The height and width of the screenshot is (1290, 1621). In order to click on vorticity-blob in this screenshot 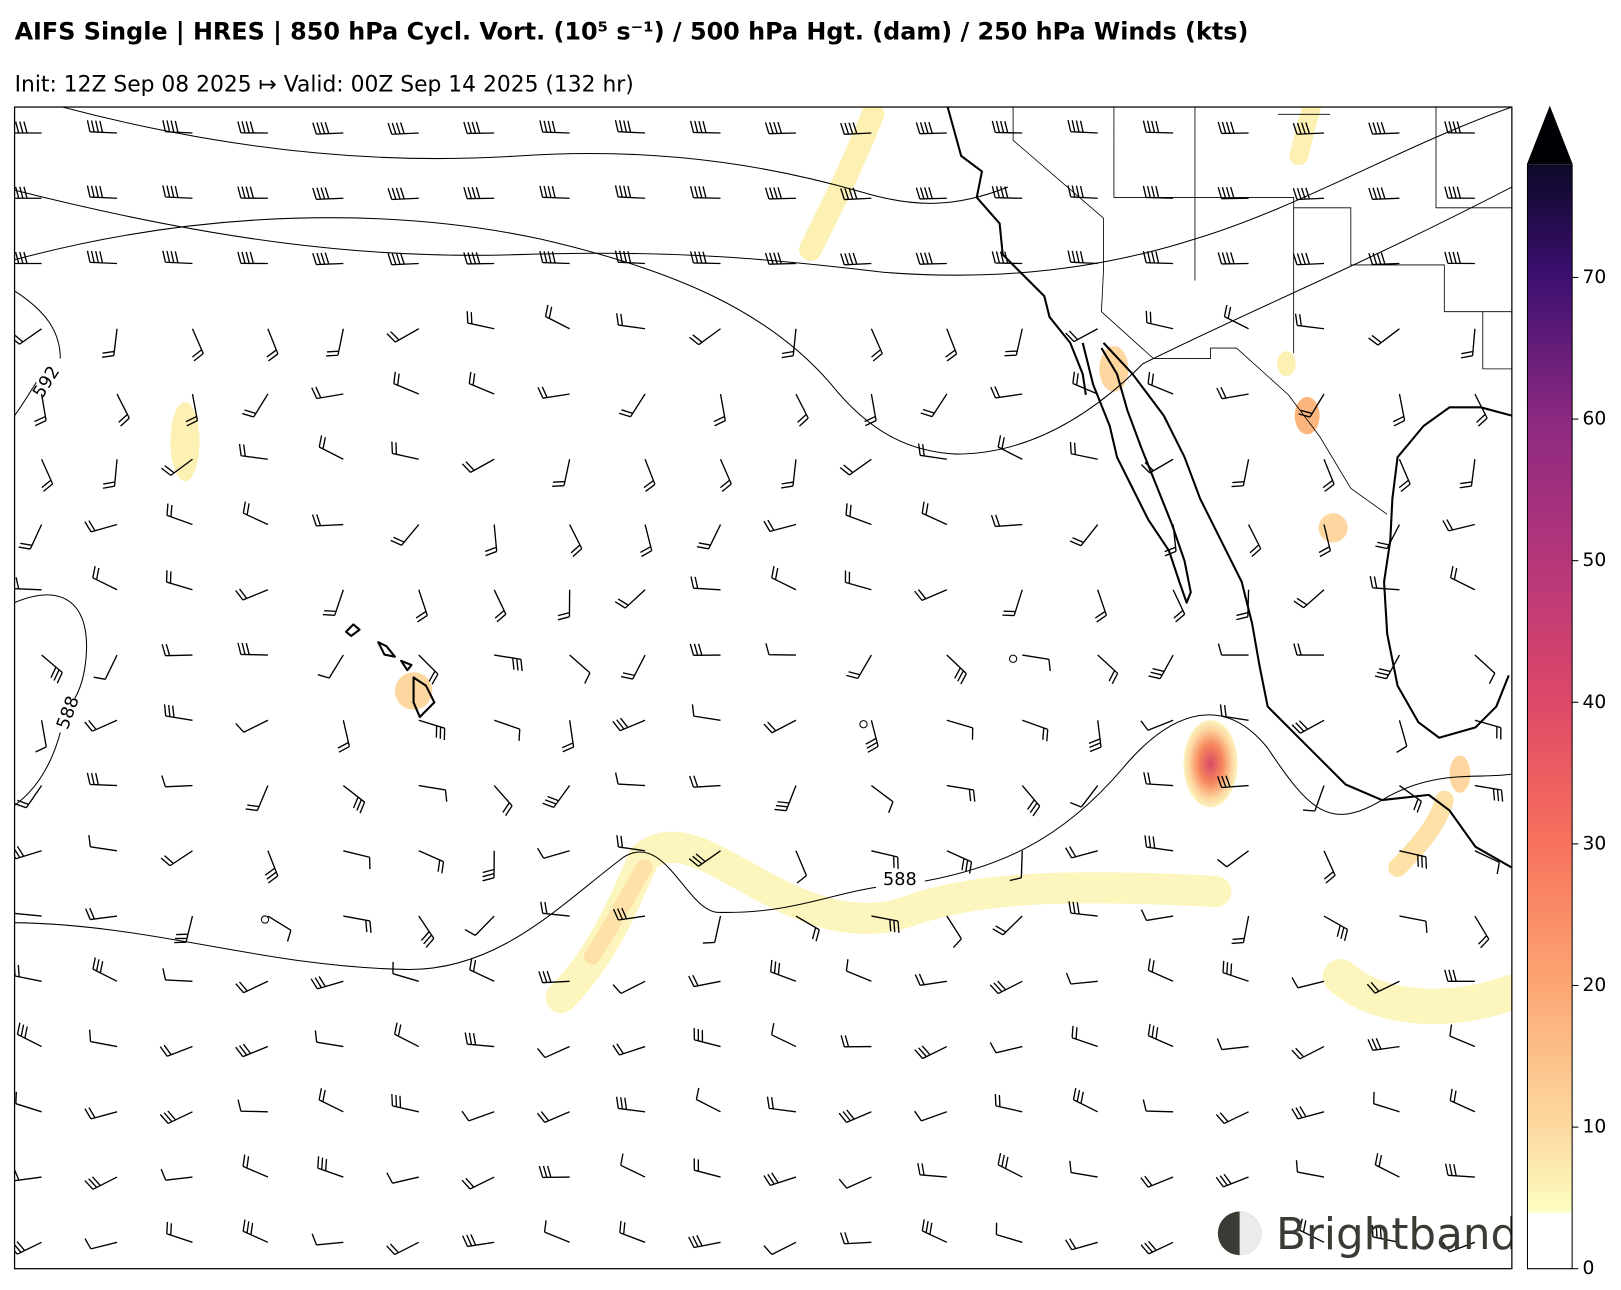, I will do `click(1286, 364)`.